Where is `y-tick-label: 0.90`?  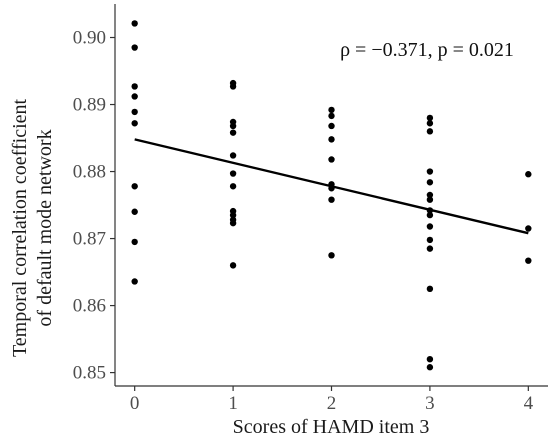 y-tick-label: 0.90 is located at coordinates (89, 38).